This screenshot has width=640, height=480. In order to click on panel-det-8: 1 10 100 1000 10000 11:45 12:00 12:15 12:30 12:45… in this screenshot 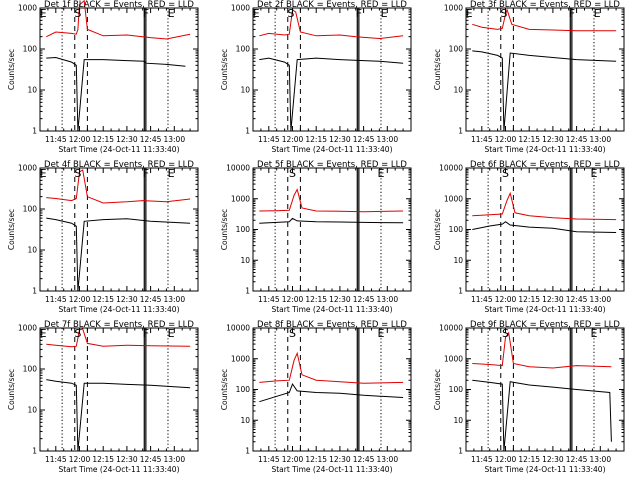, I will do `click(316, 397)`.